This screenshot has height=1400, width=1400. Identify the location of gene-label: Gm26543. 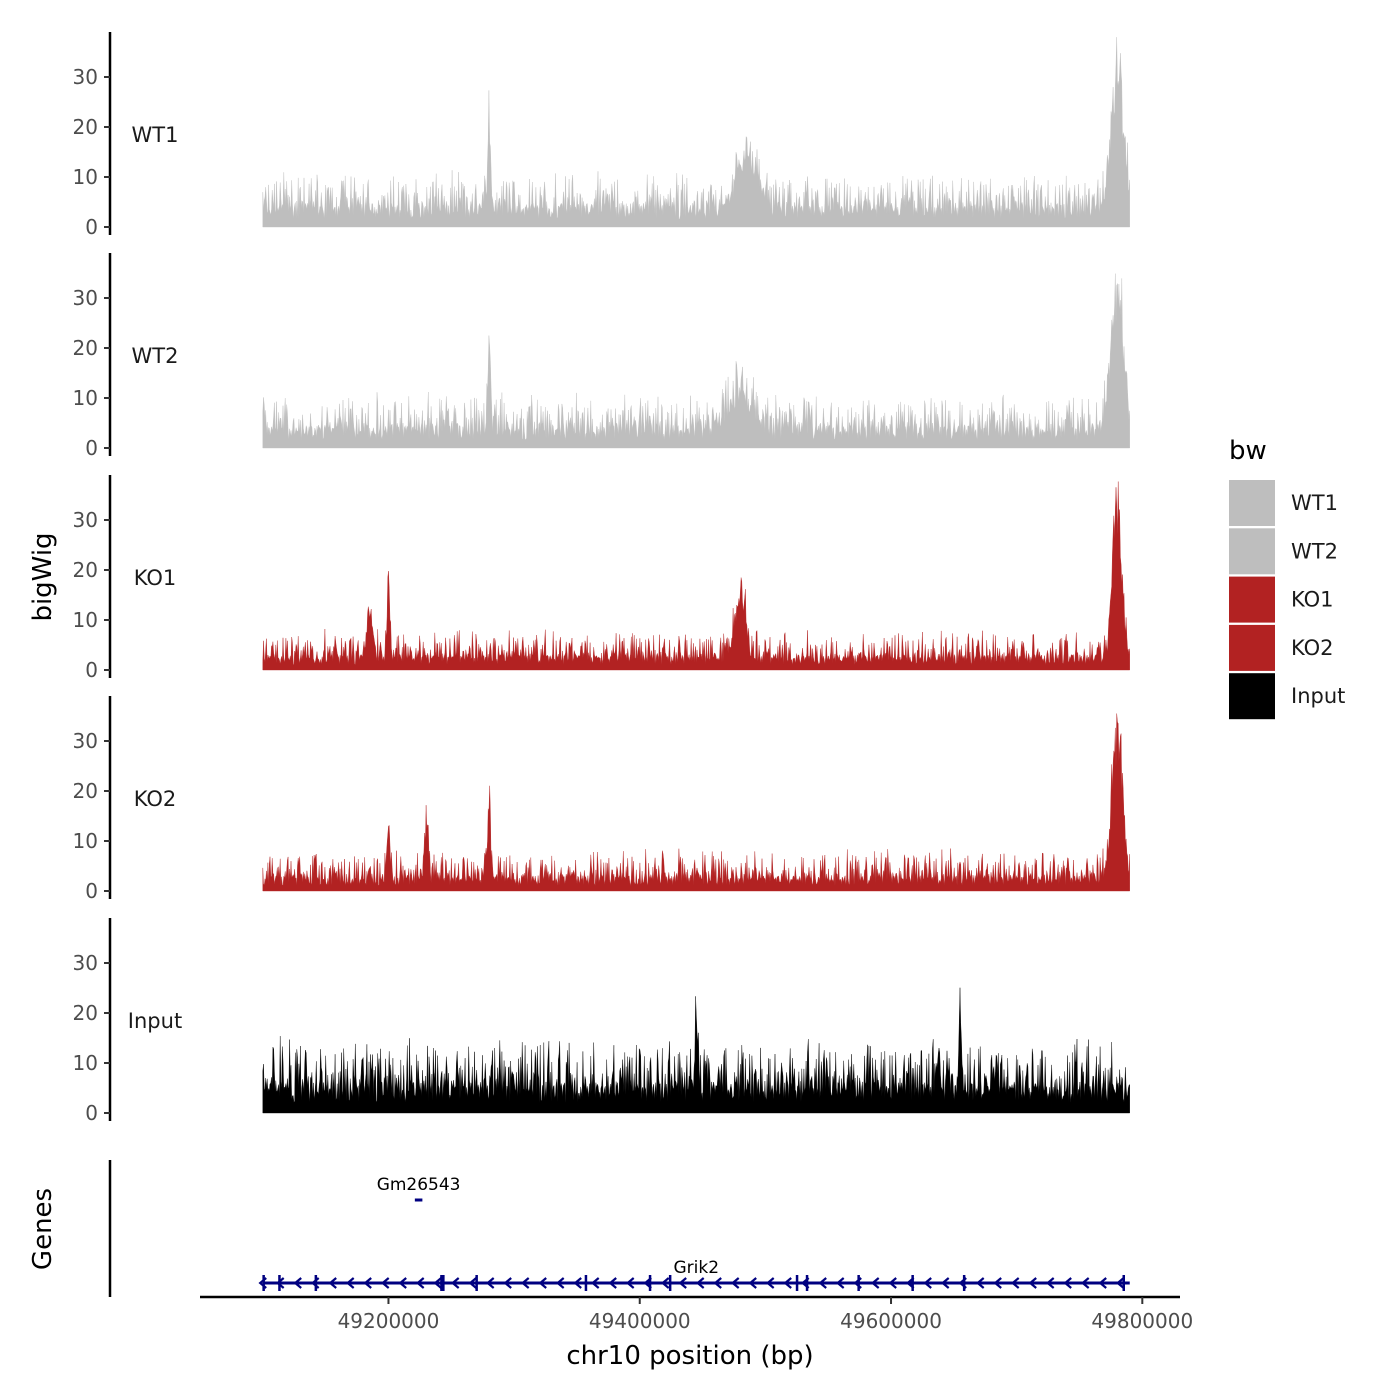
(419, 1185).